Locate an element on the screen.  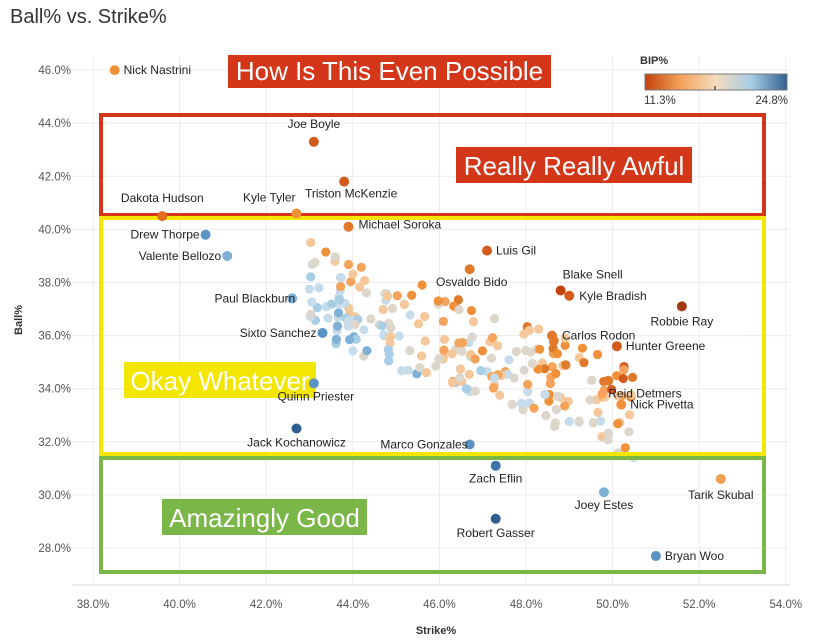
y-tick-label: 44.0% is located at coordinates (54, 124).